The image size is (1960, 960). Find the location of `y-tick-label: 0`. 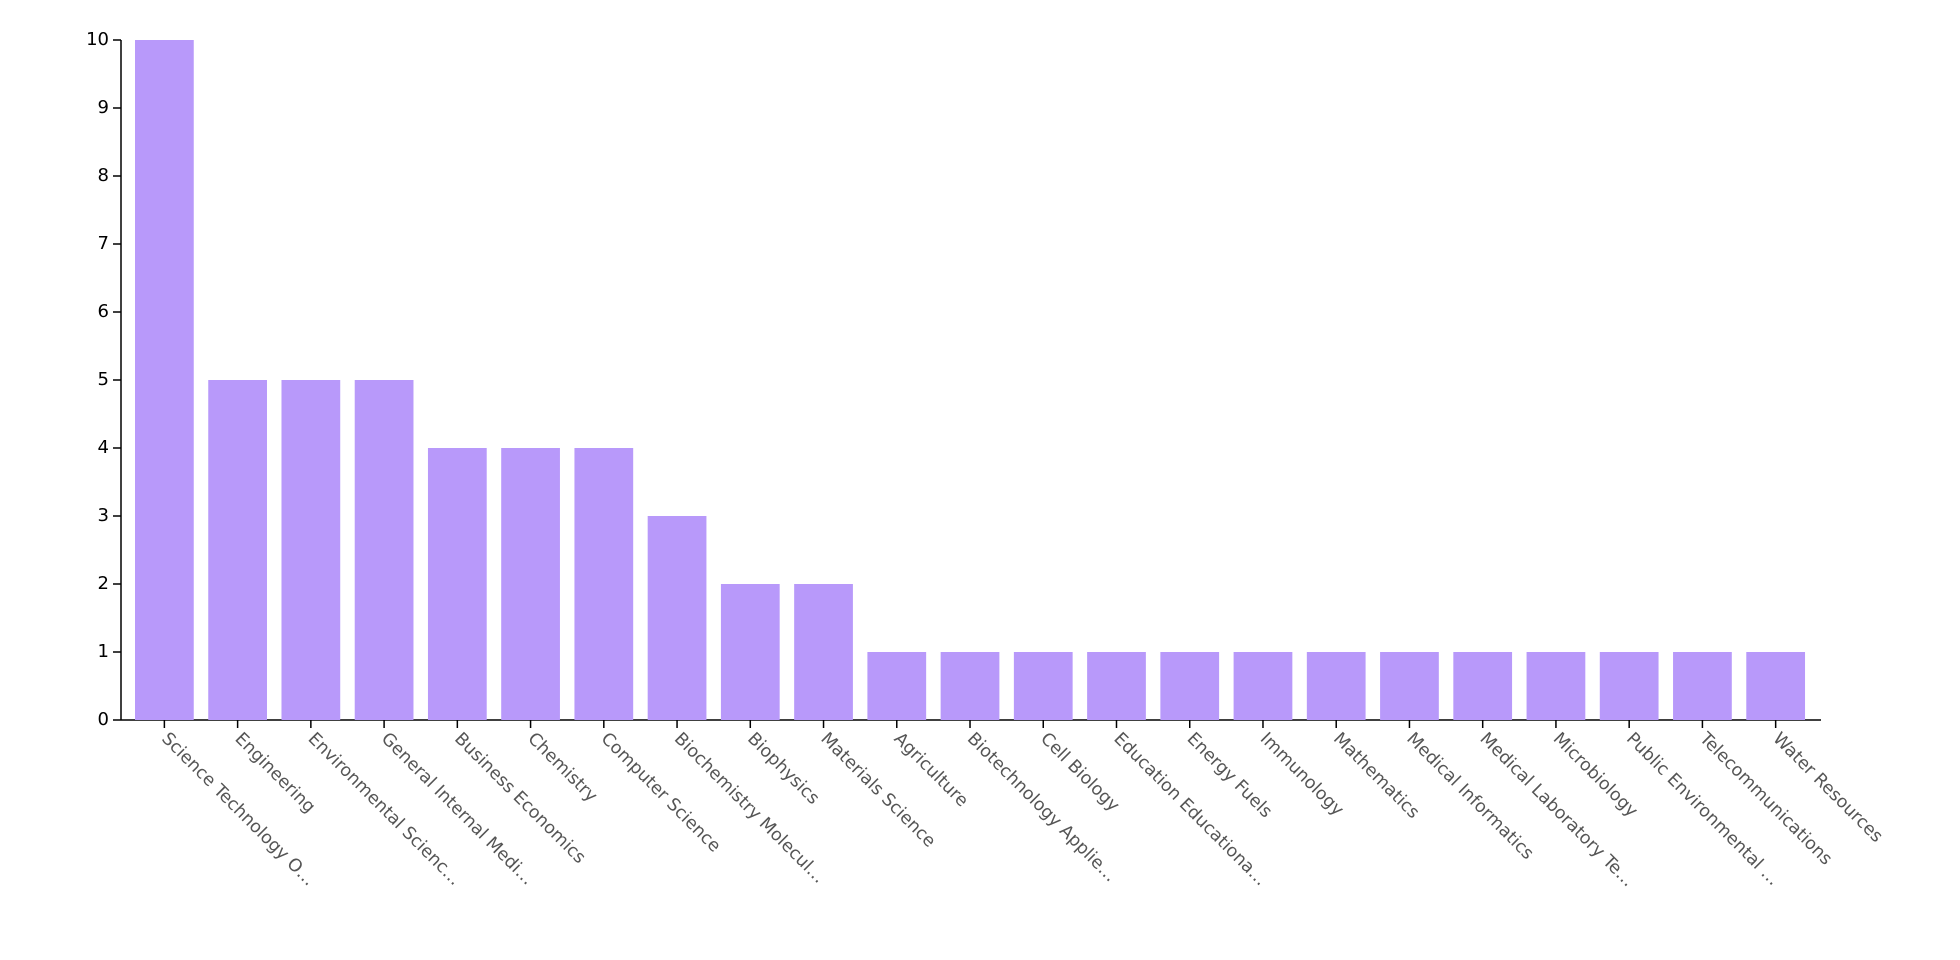

y-tick-label: 0 is located at coordinates (103, 719).